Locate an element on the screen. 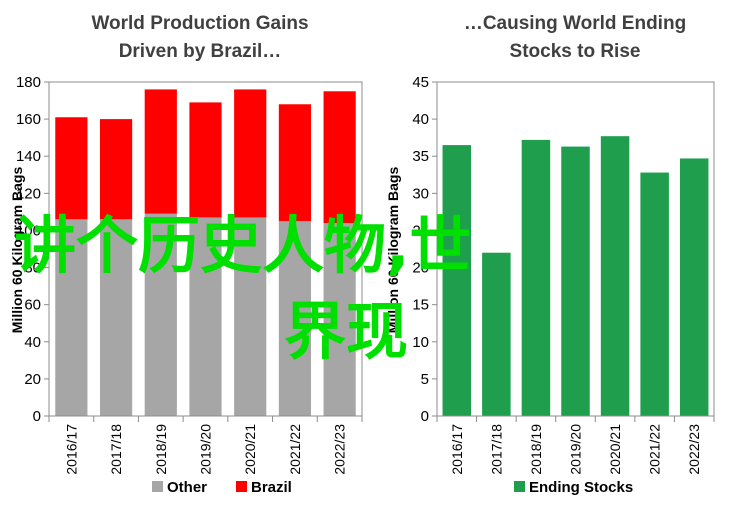 This screenshot has height=530, width=733. production-chart-title-line1: World Production Gains is located at coordinates (199, 23).